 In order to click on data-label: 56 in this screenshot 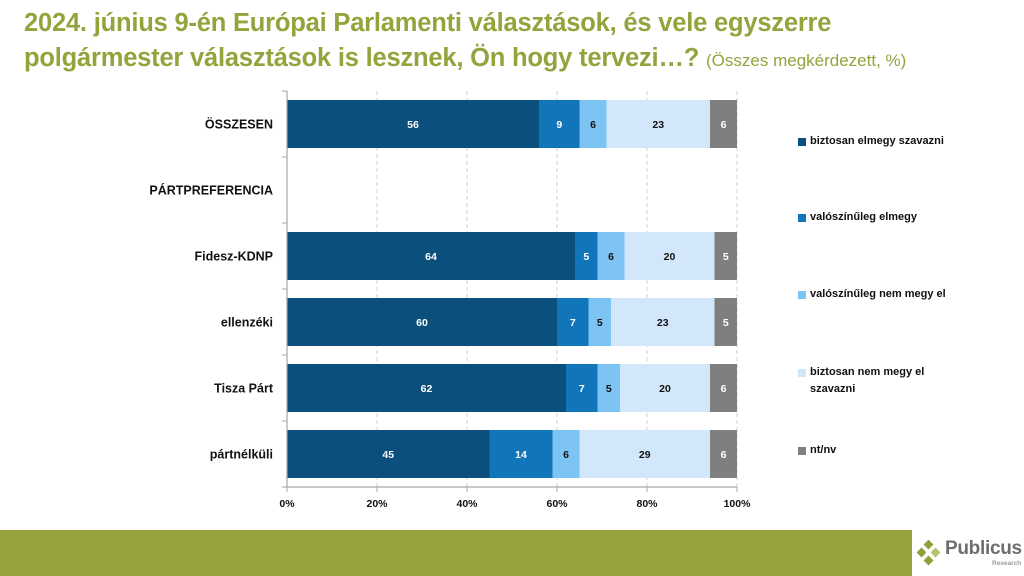, I will do `click(413, 125)`.